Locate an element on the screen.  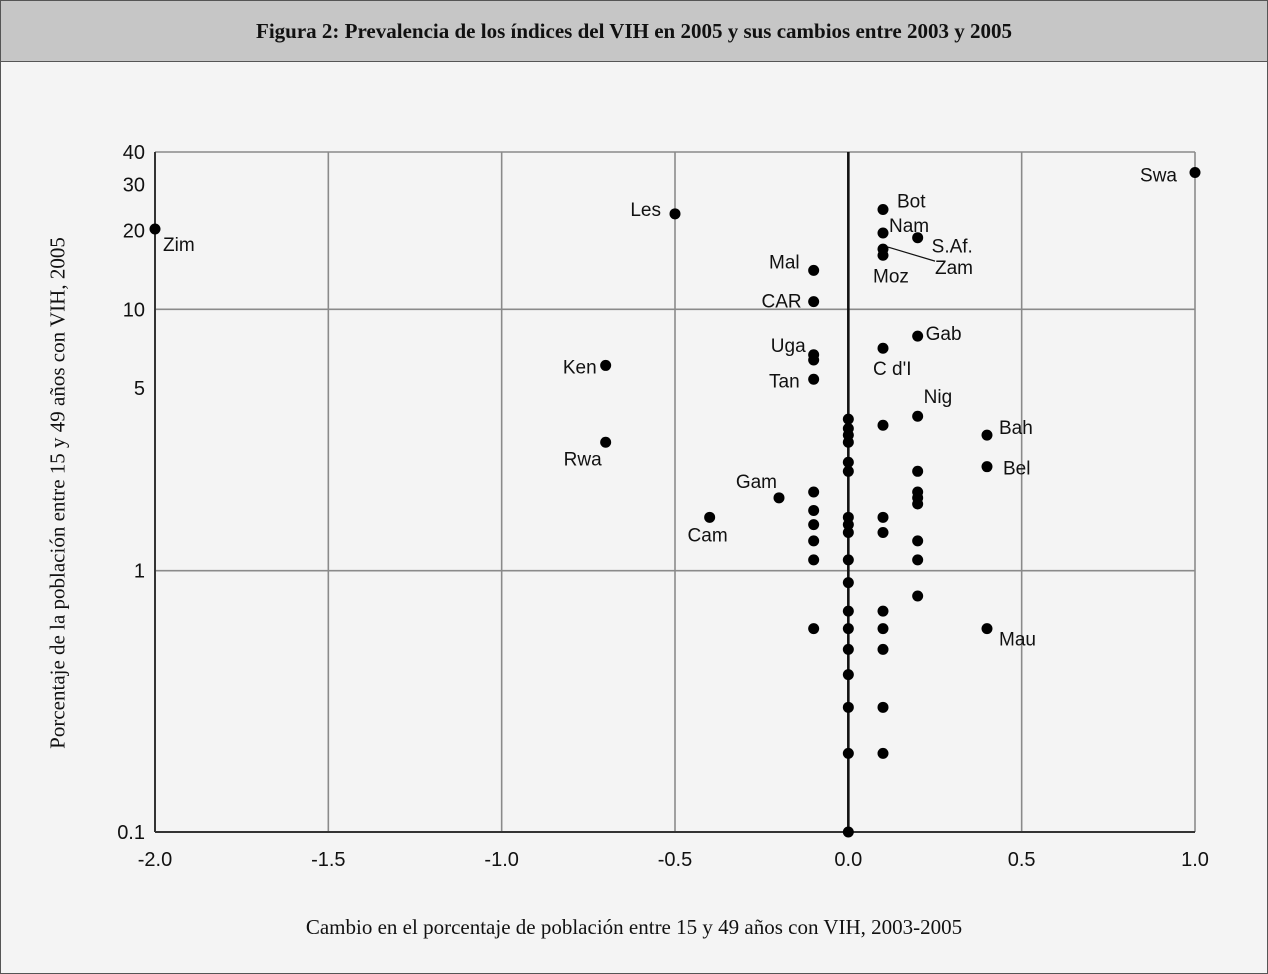
point-label: Cam is located at coordinates (708, 535).